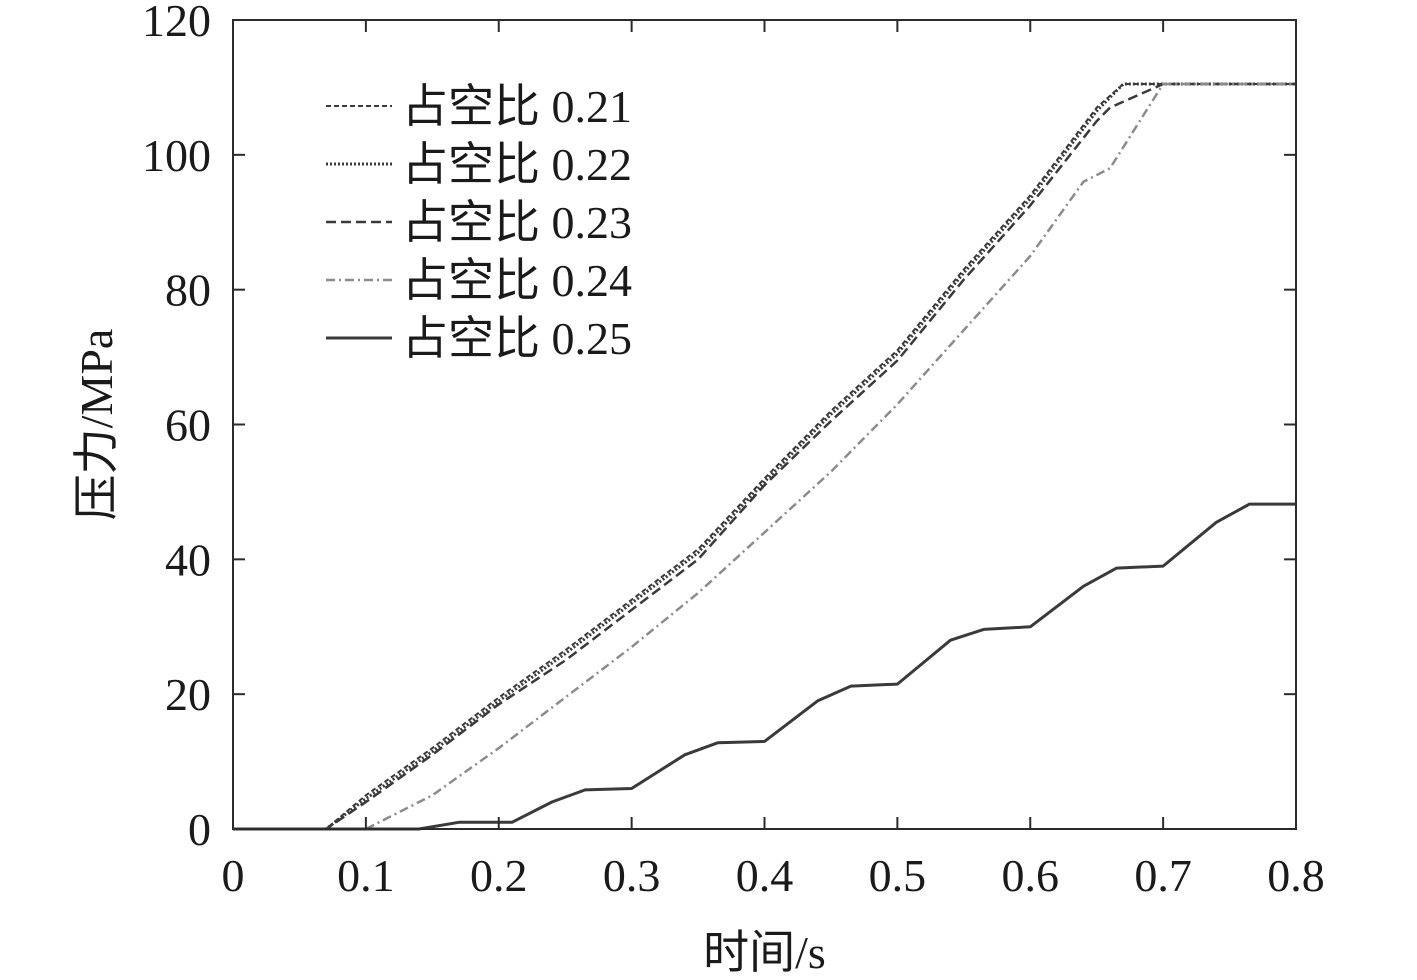  Describe the element at coordinates (176, 23) in the screenshot. I see `y-tick-label: 120` at that location.